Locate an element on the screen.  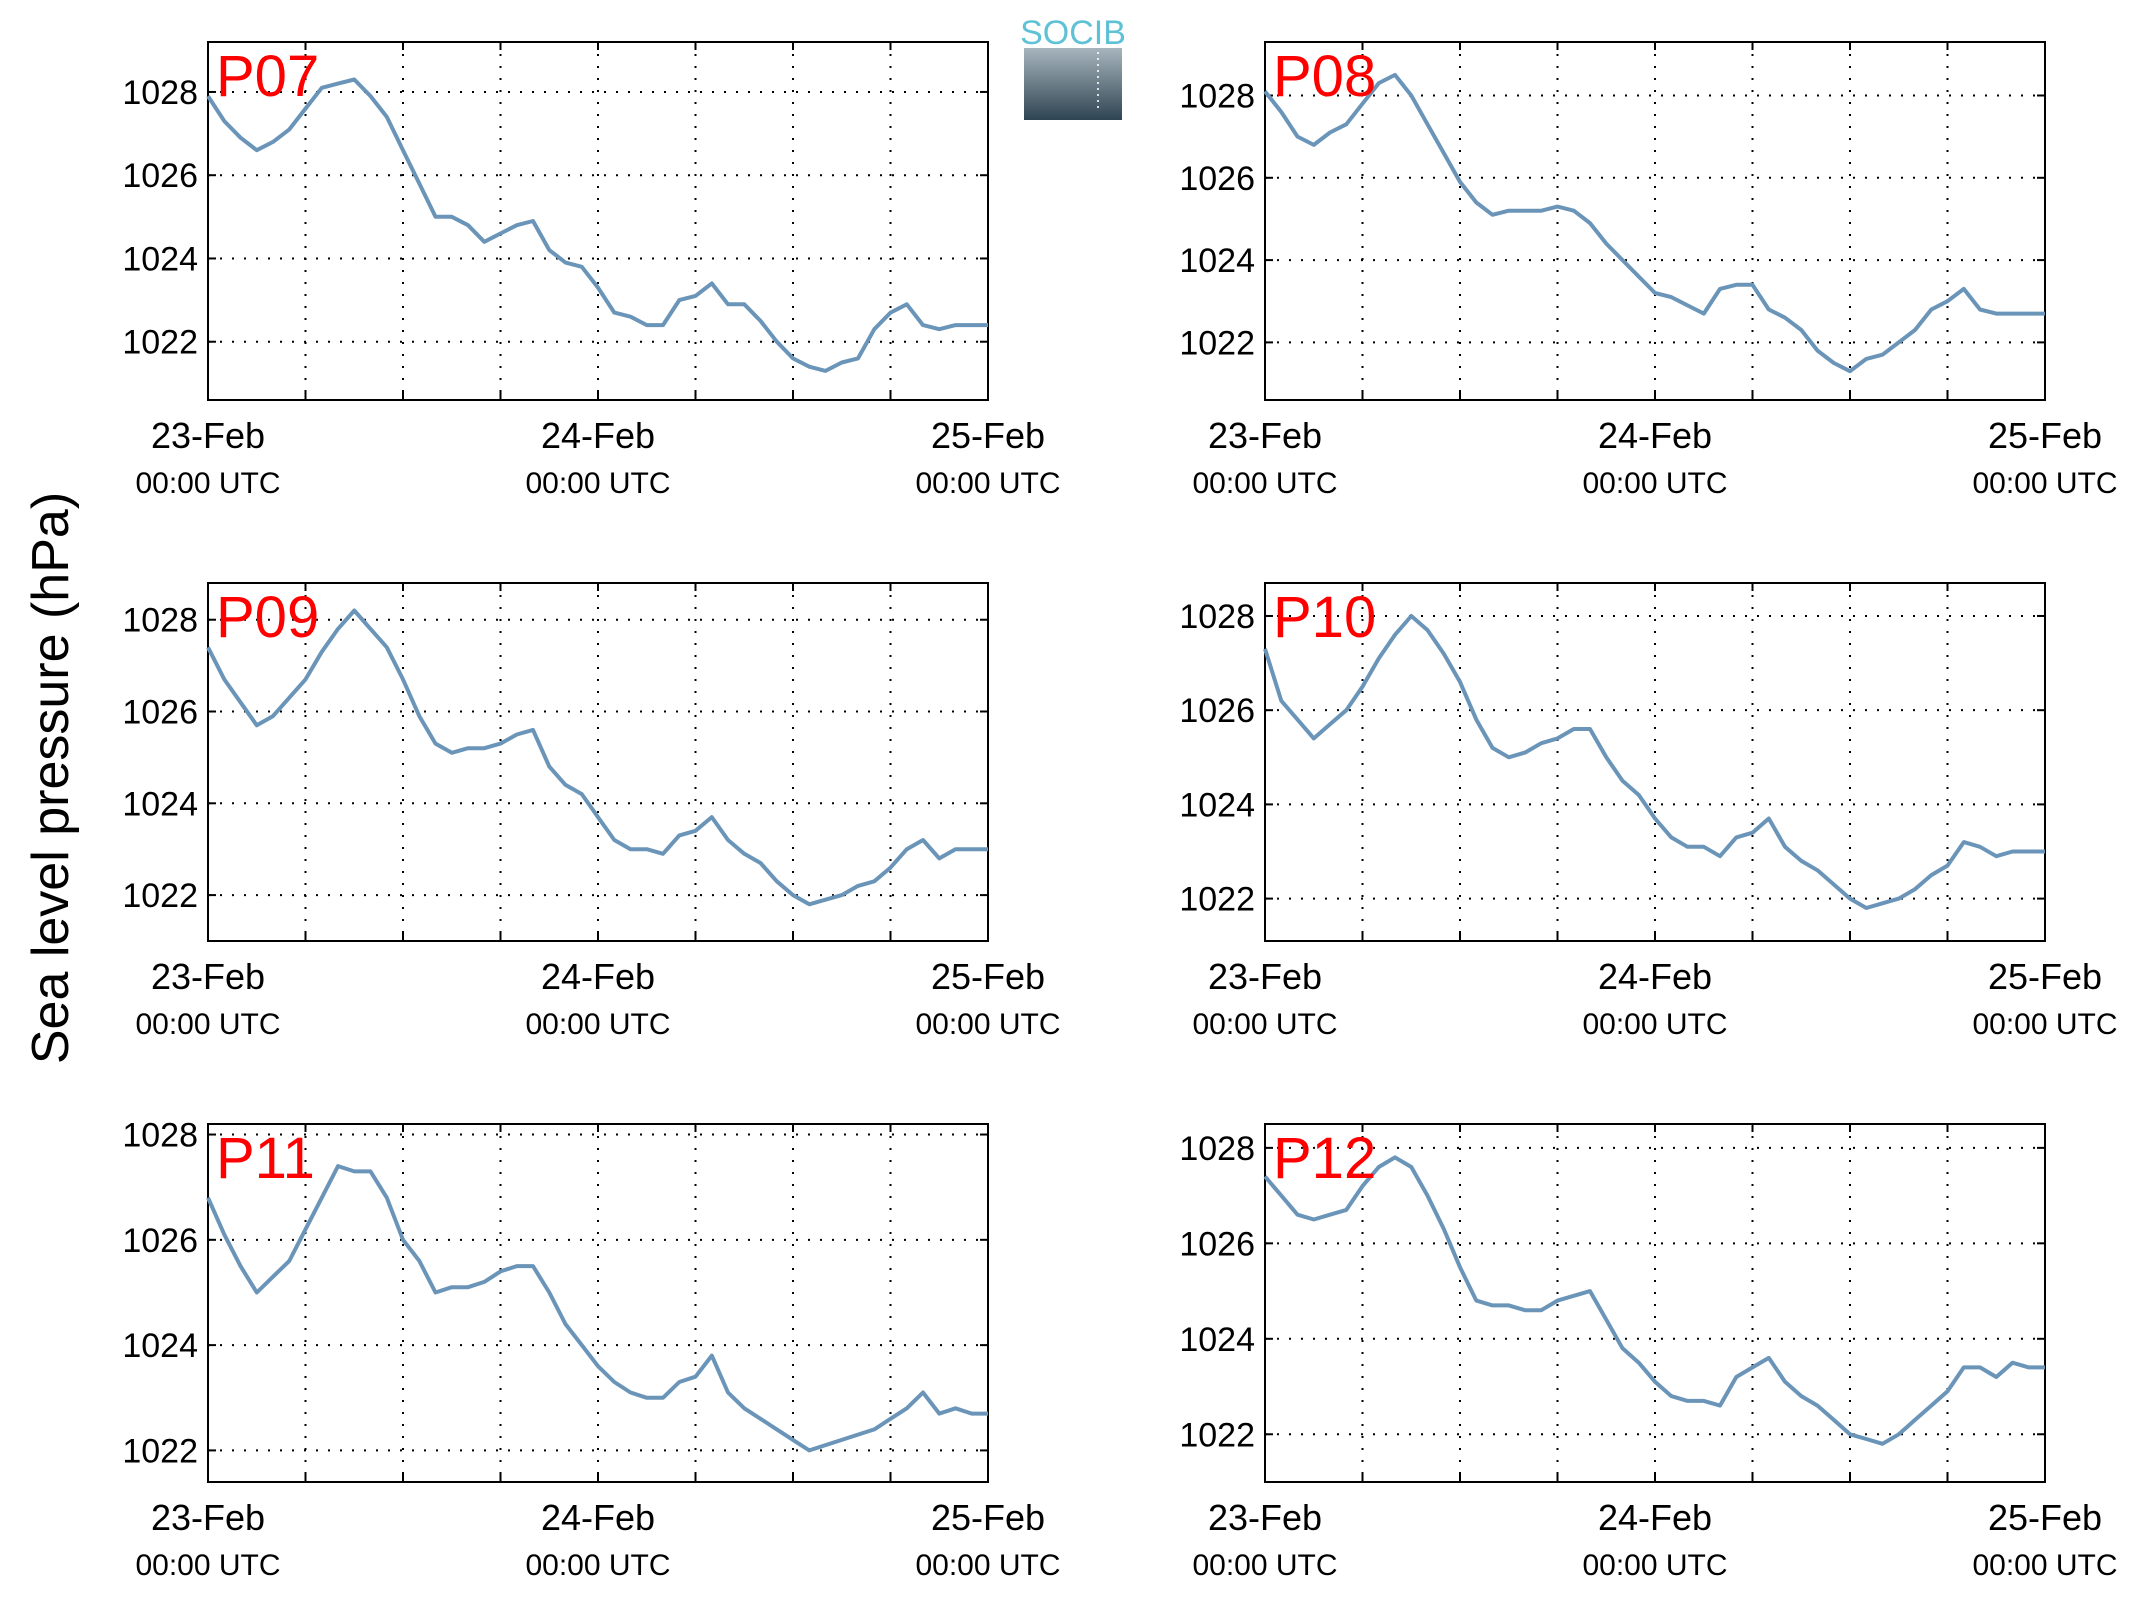
panel-title: P10 is located at coordinates (1324, 617).